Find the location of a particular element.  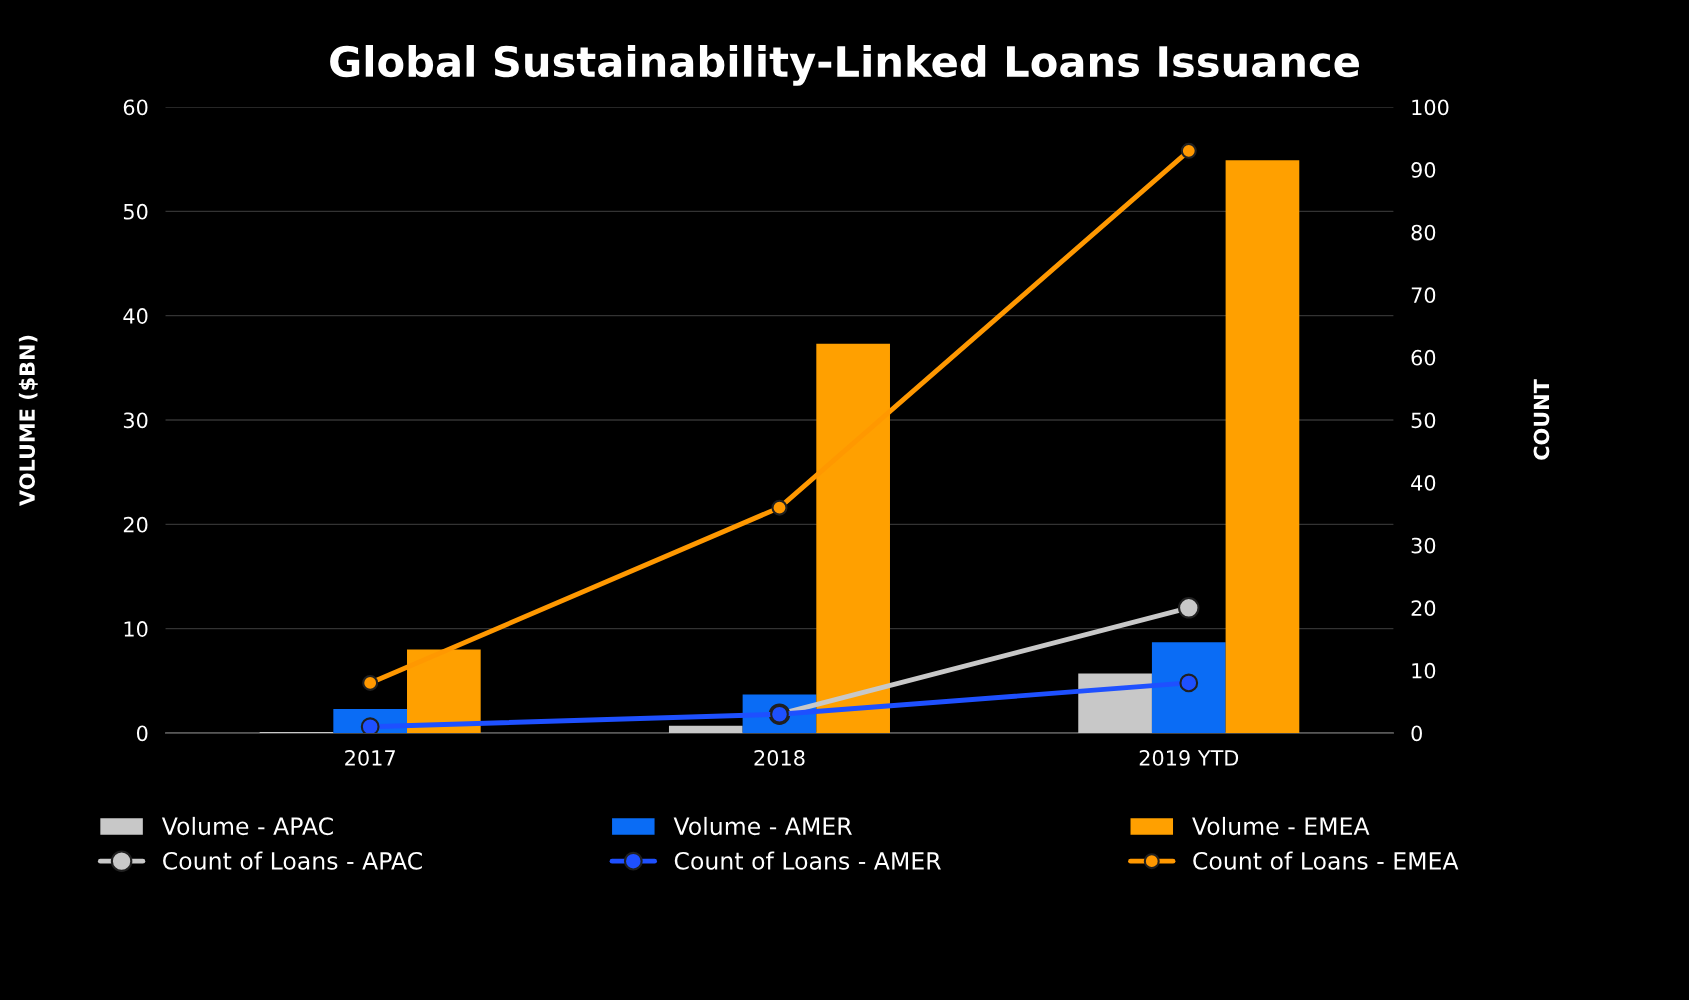

y2-tick-label: 20 is located at coordinates (1423, 608).